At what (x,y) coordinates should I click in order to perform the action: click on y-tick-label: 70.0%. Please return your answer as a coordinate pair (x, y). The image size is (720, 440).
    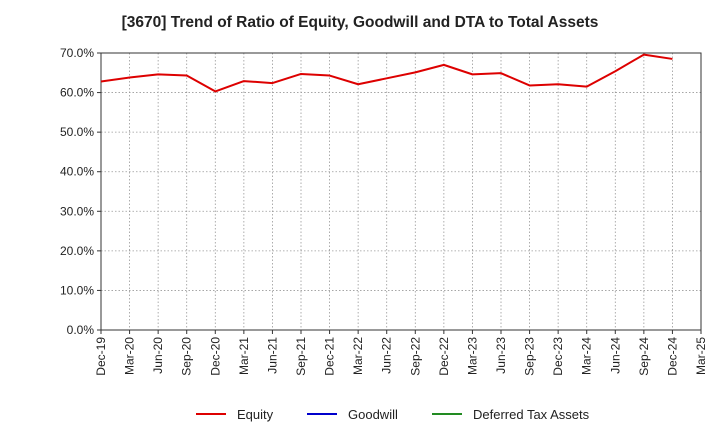
    Looking at the image, I should click on (77, 53).